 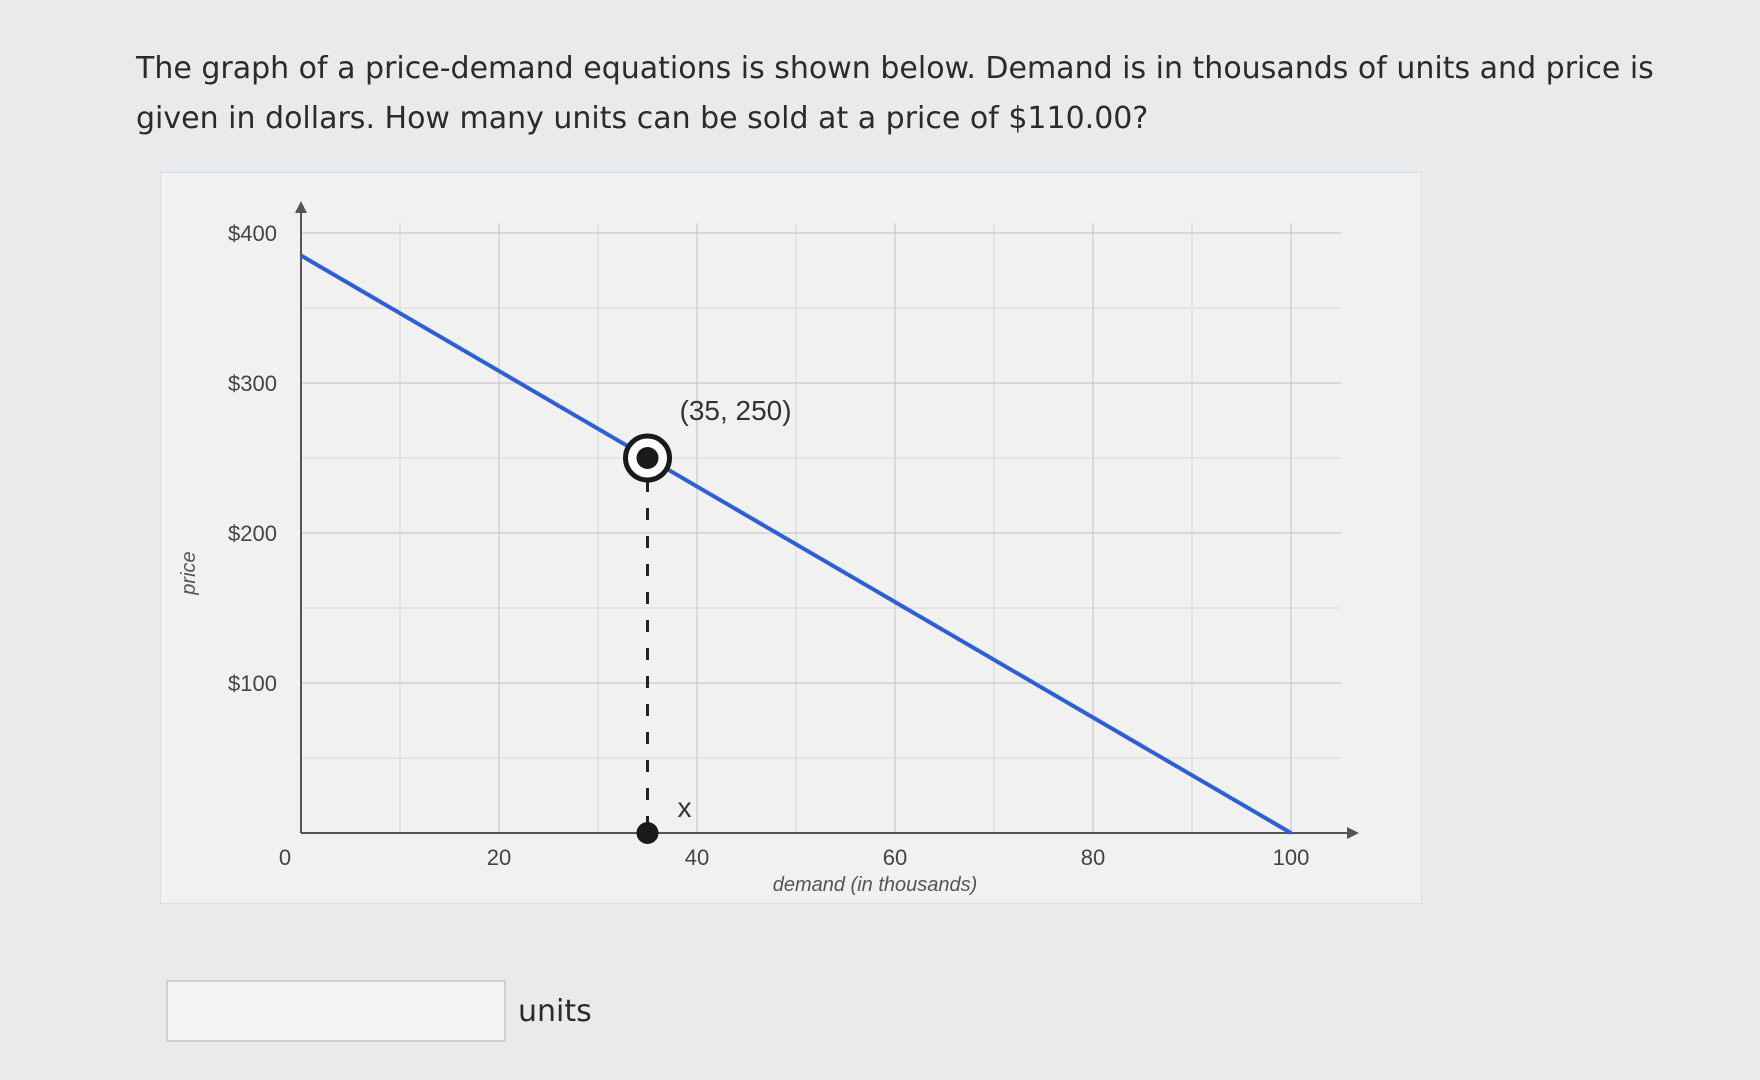 I want to click on x-tick-label: 100, so click(x=1291, y=857).